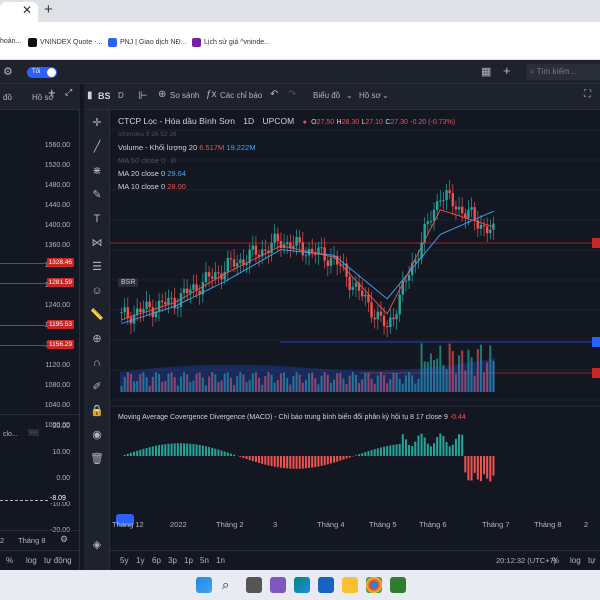  What do you see at coordinates (592, 560) in the screenshot?
I see `auto-toggle: tự` at bounding box center [592, 560].